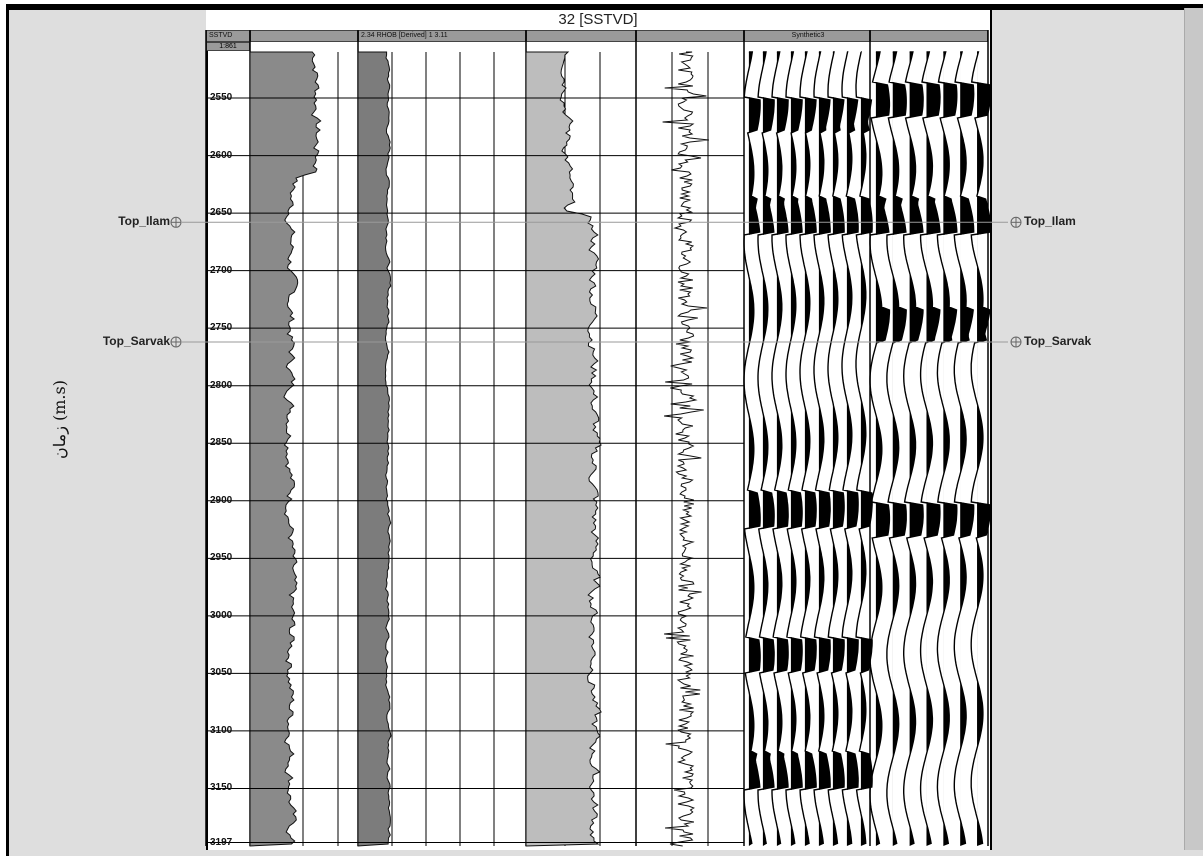 This screenshot has height=856, width=1203. Describe the element at coordinates (685, 449) in the screenshot. I see `log4-curve` at that location.